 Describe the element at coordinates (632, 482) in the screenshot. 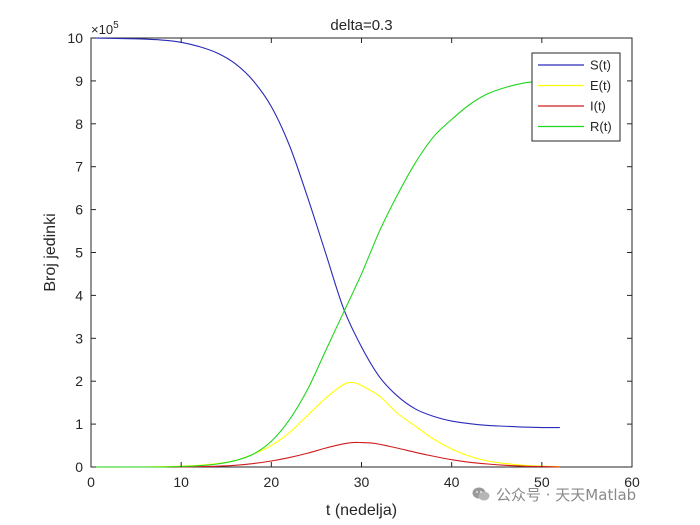

I see `x-tick-label: 60` at that location.